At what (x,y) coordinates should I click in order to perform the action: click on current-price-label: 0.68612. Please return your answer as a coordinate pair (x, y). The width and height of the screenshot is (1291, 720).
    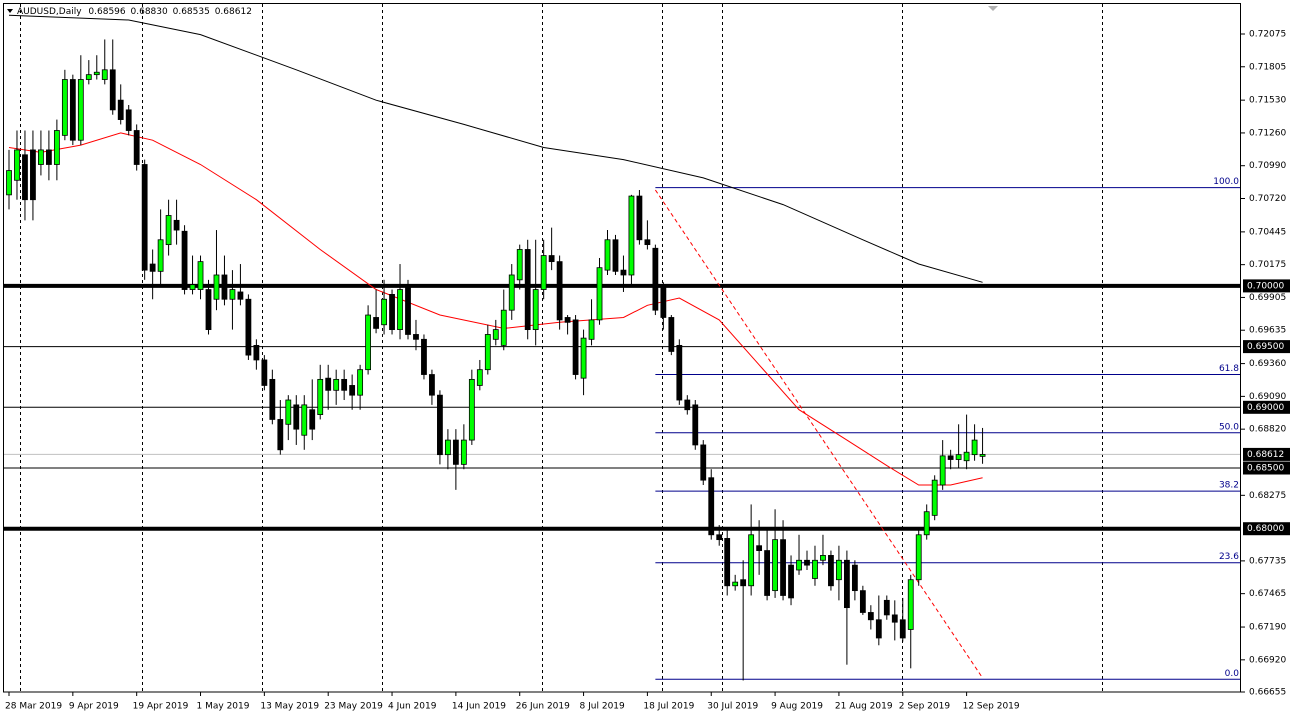
    Looking at the image, I should click on (1265, 455).